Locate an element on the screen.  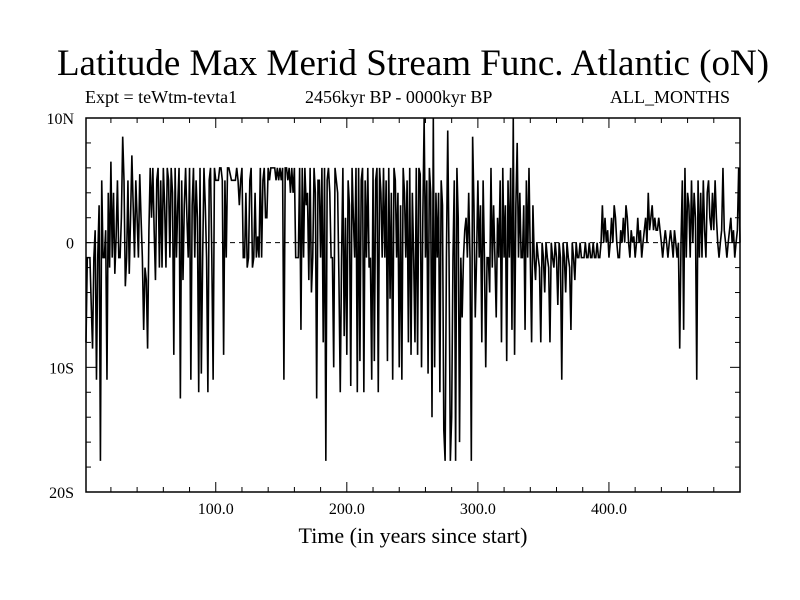
period-label: 2456kyr BP - 0000kyr BP is located at coordinates (399, 97).